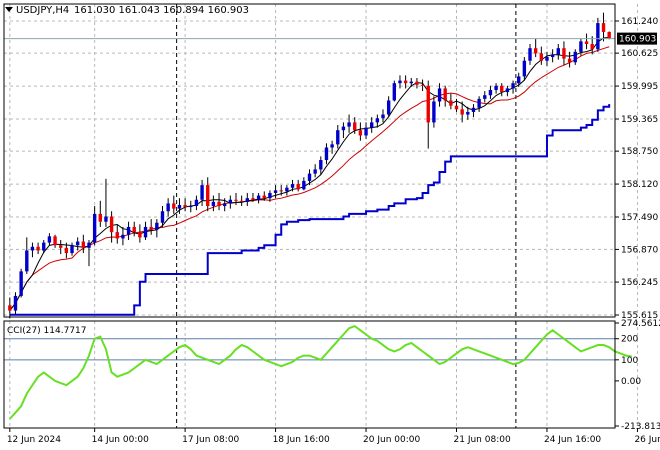  Describe the element at coordinates (640, 324) in the screenshot. I see `cci-tick-label: 274.5612` at that location.